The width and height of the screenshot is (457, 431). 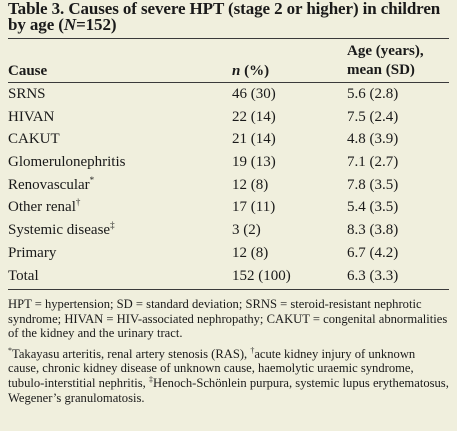 What do you see at coordinates (373, 139) in the screenshot?
I see `cell-age: 4.8 (3.9)` at bounding box center [373, 139].